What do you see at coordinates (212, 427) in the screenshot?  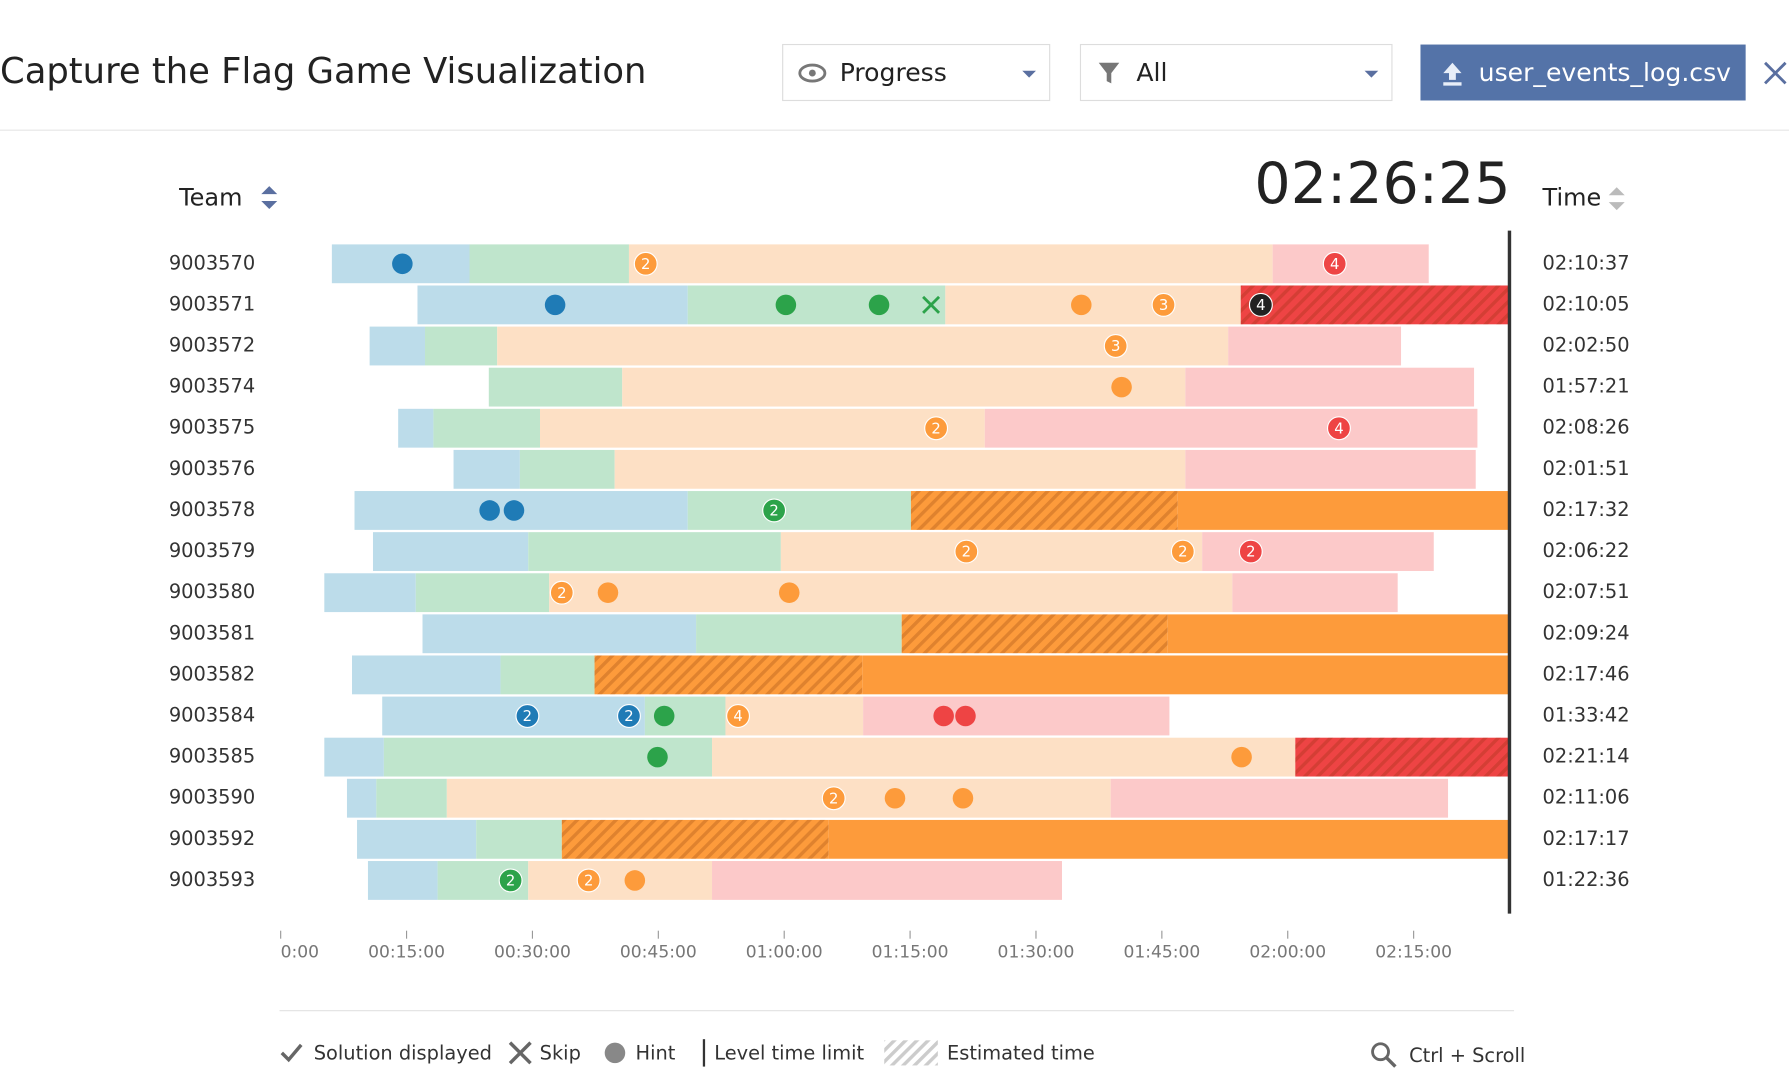 I see `team-label: 9003575` at bounding box center [212, 427].